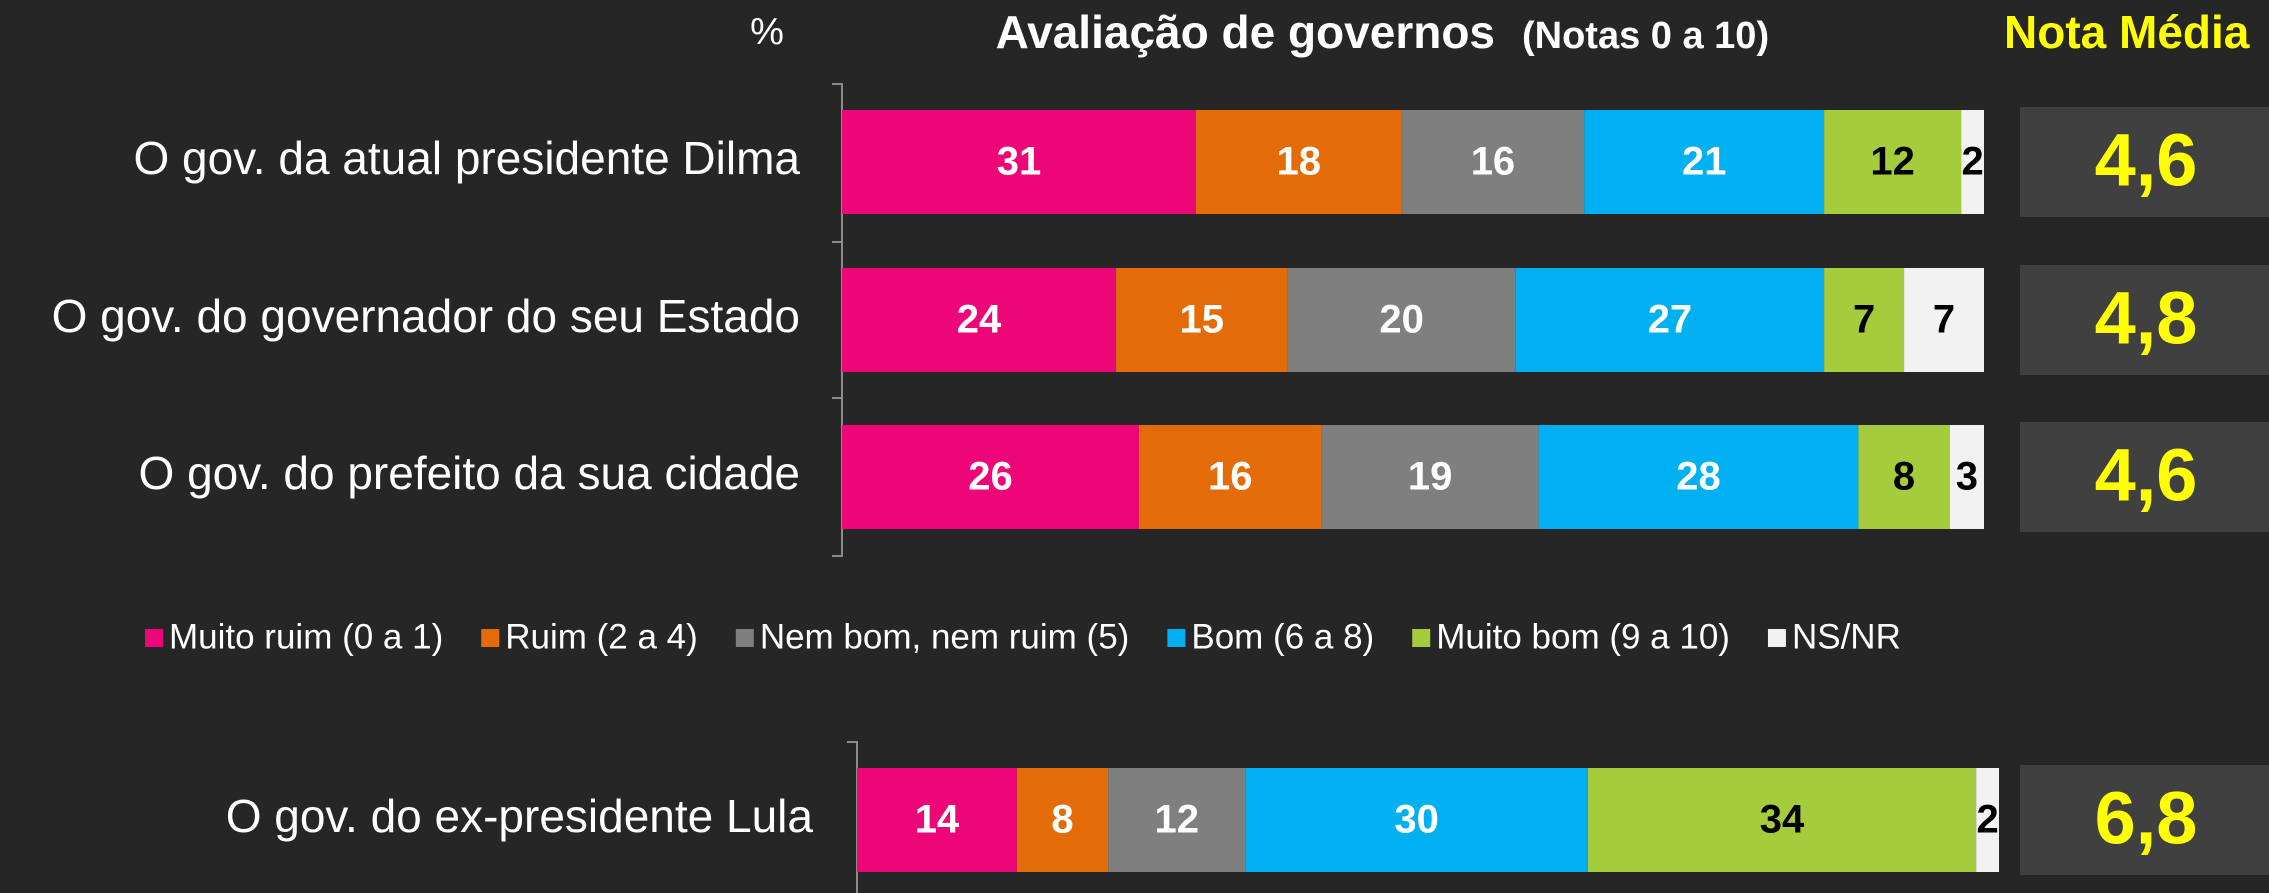 This screenshot has height=893, width=2269. I want to click on data-label: 20, so click(1401, 320).